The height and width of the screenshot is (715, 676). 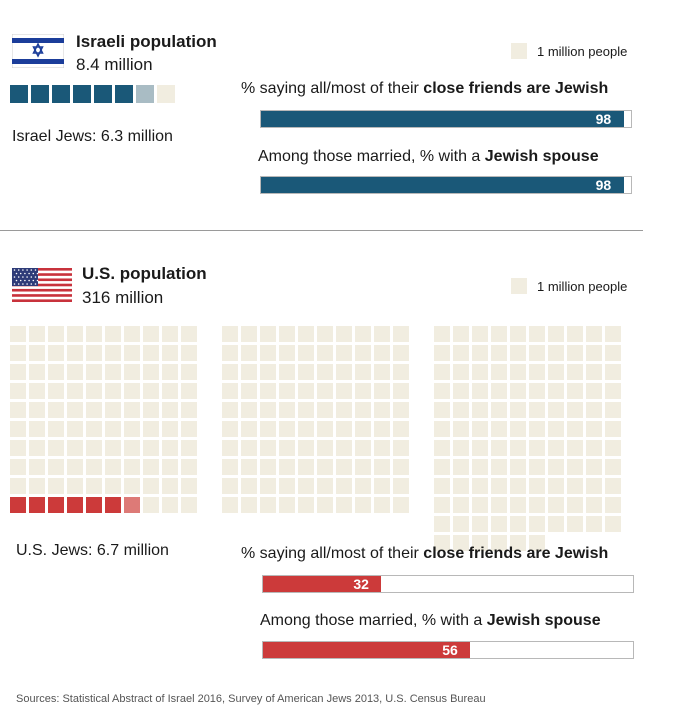 I want to click on israel-waffle, so click(x=110, y=94).